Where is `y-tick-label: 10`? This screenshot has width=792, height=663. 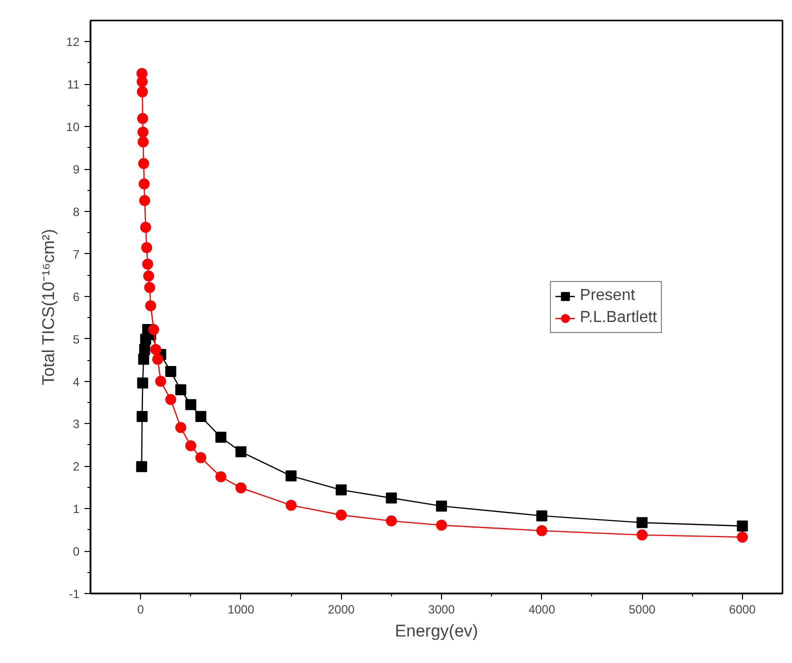 y-tick-label: 10 is located at coordinates (73, 127).